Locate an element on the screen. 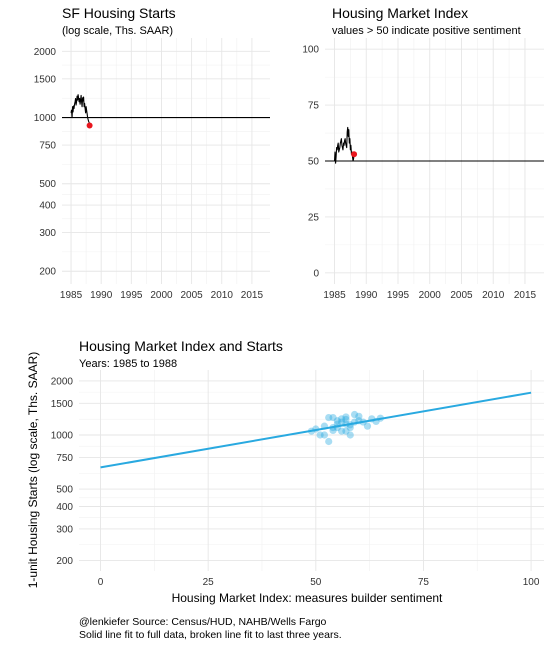  hmi-title: Housing Market Index is located at coordinates (400, 13).